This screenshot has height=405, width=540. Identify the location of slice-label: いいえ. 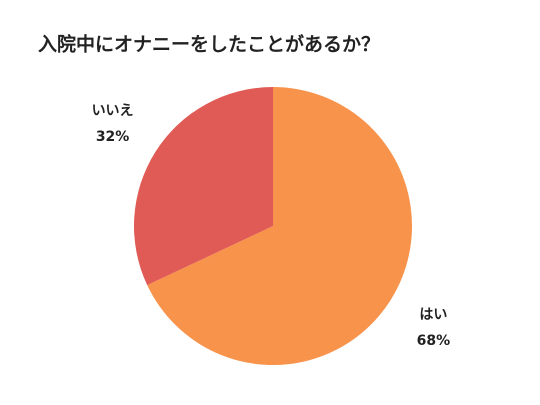
(113, 111).